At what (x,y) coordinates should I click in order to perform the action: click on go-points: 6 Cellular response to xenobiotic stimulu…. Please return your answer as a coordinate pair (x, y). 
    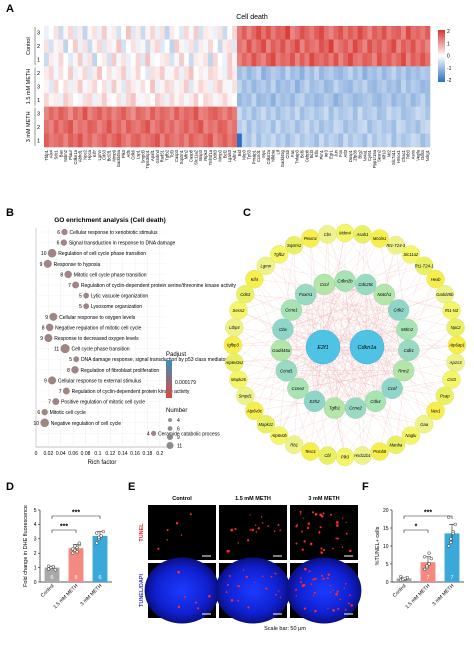
    Looking at the image, I should click on (135, 332).